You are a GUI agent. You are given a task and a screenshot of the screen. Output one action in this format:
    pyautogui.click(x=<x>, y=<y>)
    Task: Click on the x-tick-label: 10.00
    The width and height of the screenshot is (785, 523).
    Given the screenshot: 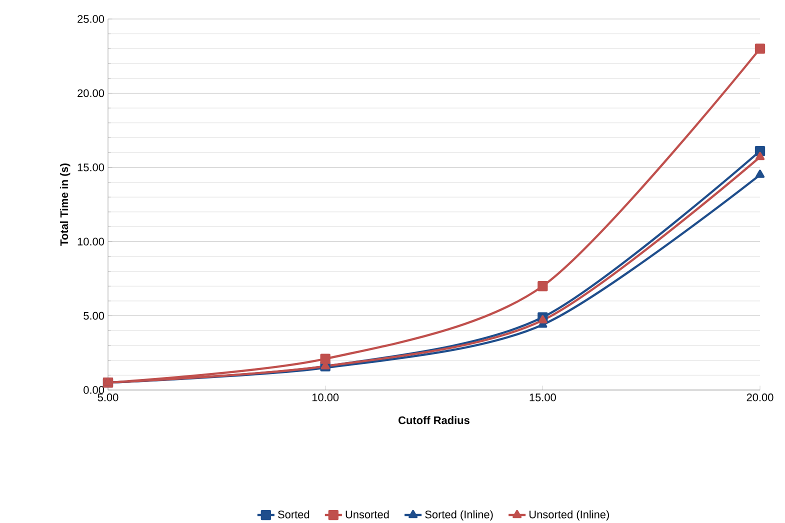 What is the action you would take?
    pyautogui.click(x=325, y=398)
    